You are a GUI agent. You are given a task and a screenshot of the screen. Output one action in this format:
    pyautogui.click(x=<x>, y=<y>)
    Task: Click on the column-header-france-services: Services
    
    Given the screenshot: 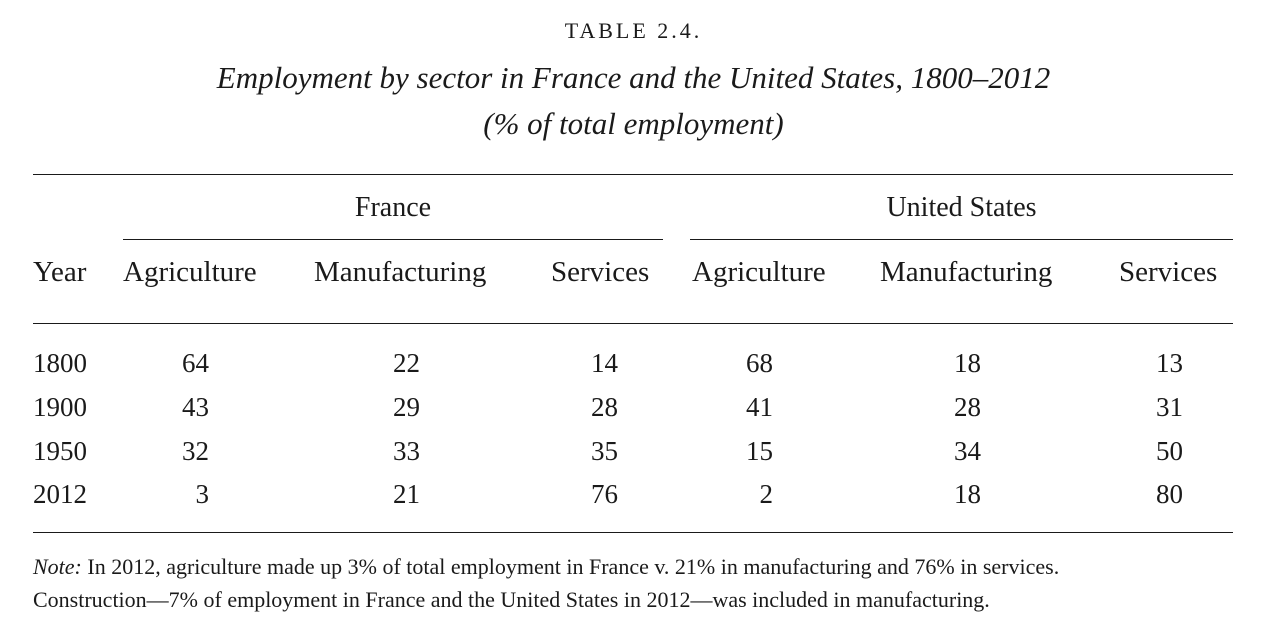 What is the action you would take?
    pyautogui.click(x=600, y=272)
    